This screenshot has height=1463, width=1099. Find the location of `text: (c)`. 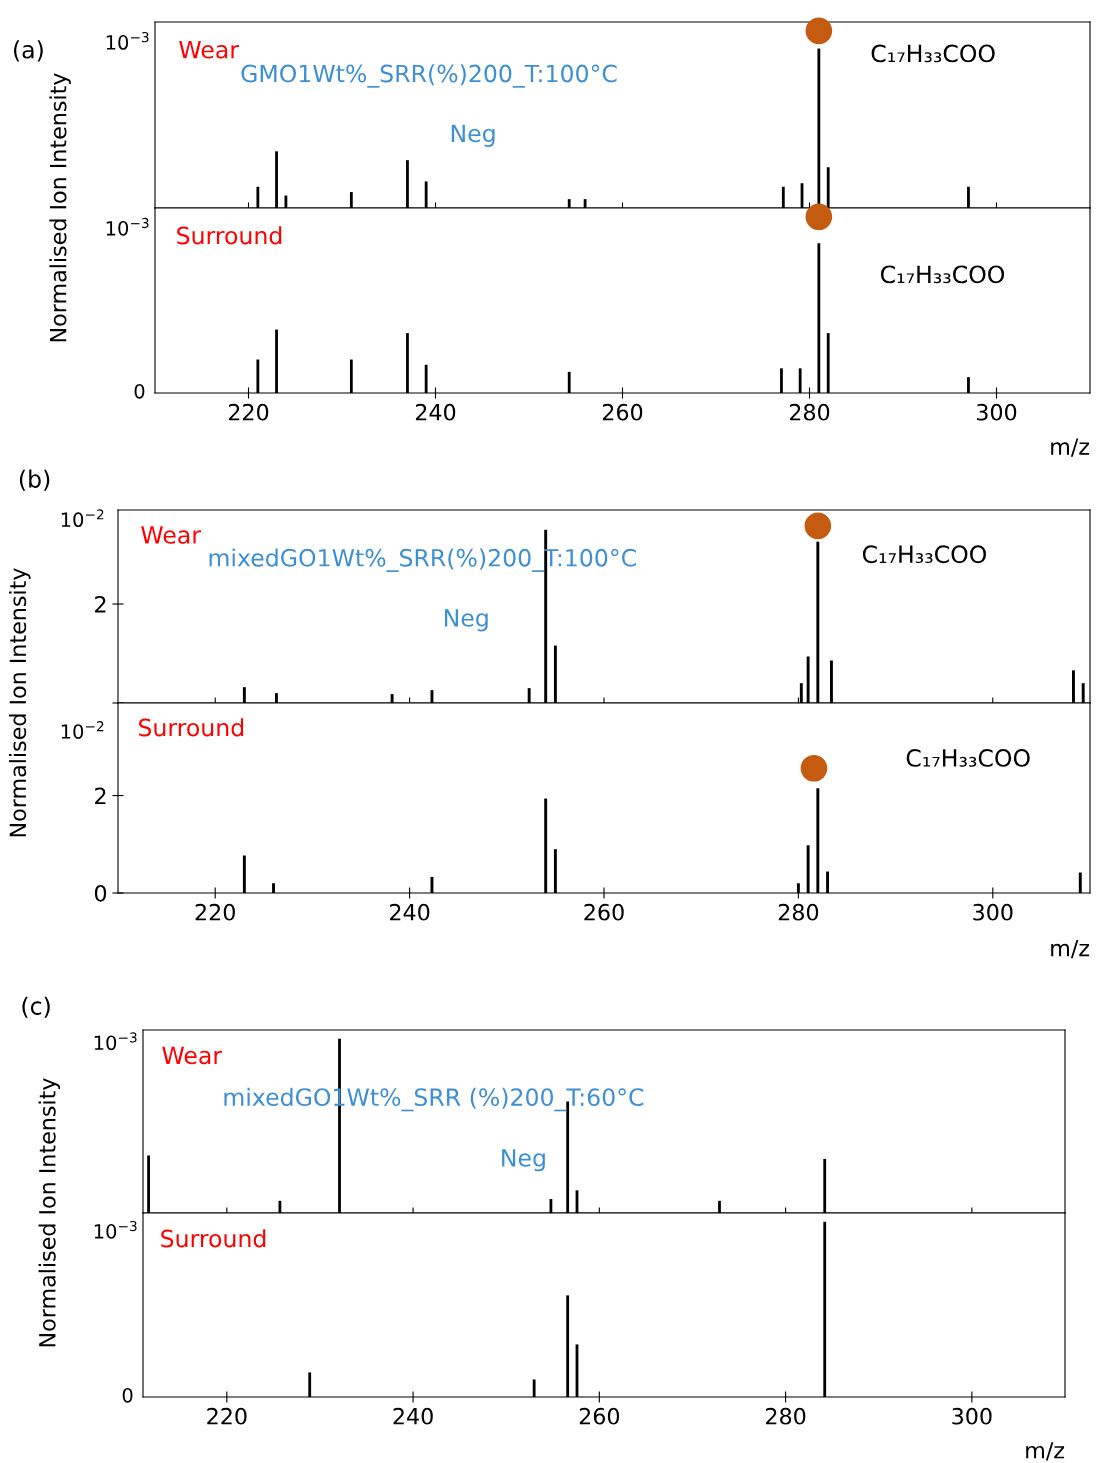

text: (c) is located at coordinates (36, 1007).